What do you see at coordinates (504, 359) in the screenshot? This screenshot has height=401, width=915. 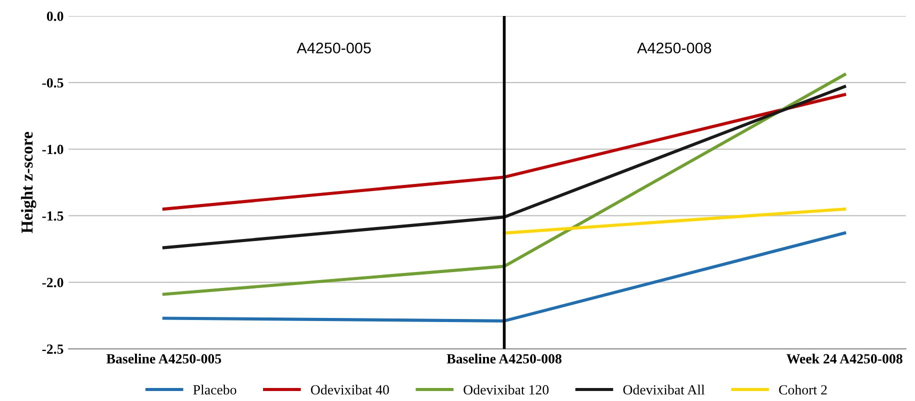 I see `x-tick-label: Baseline A4250-008` at bounding box center [504, 359].